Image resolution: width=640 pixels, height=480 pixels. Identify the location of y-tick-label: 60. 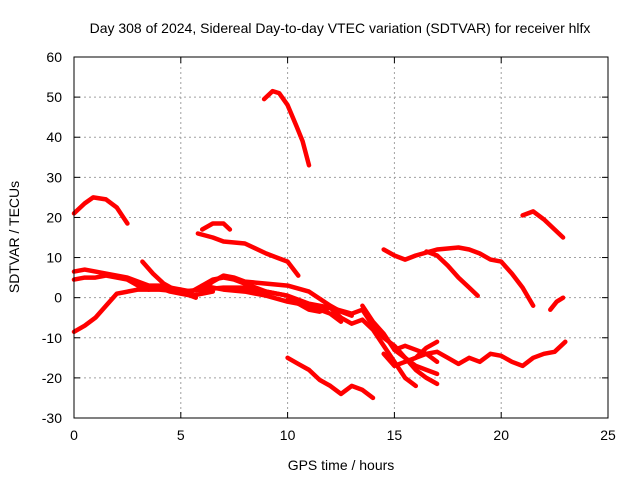
(54, 57).